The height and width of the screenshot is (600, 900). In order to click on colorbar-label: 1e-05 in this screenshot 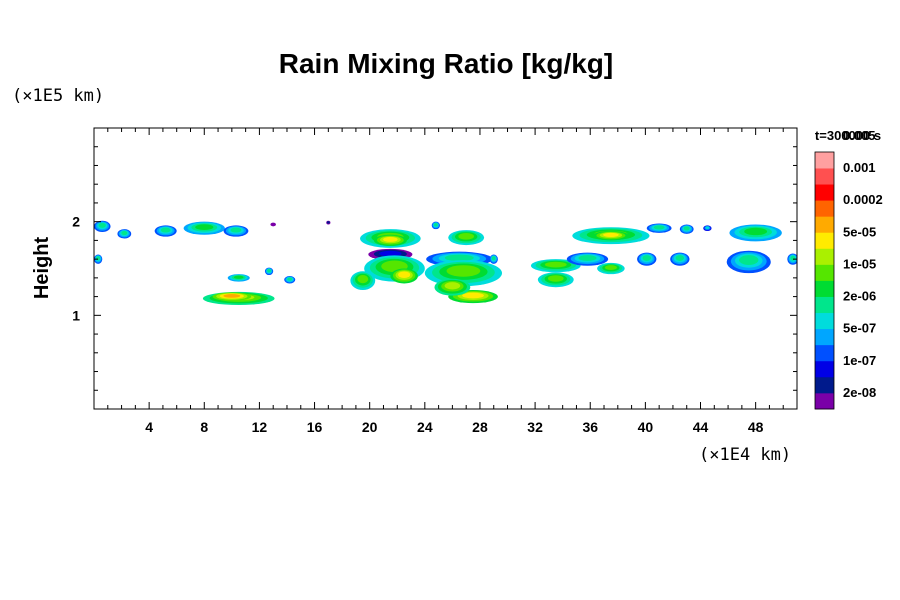, I will do `click(859, 263)`.